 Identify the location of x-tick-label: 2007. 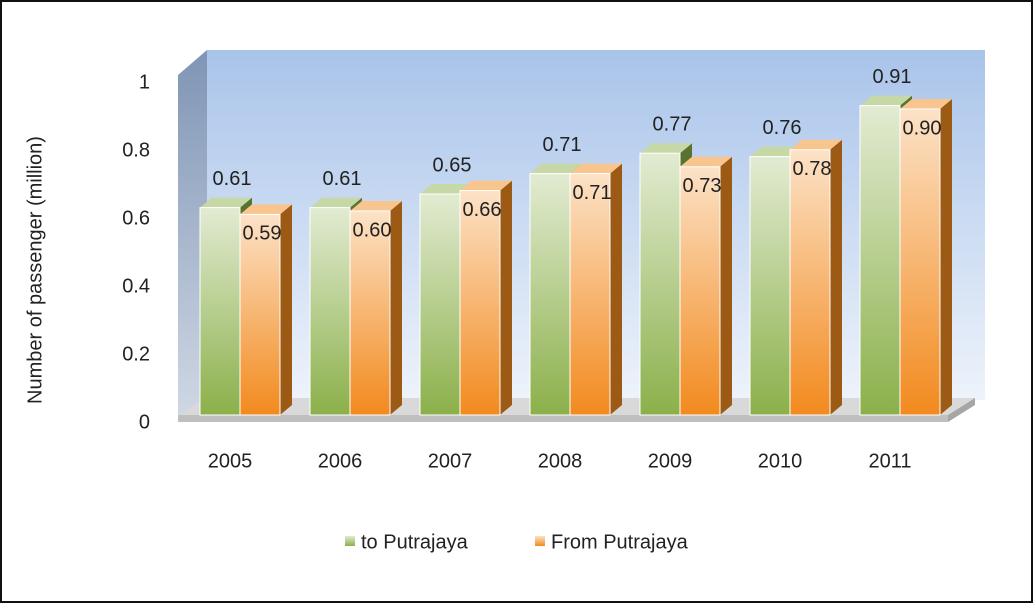
(450, 461).